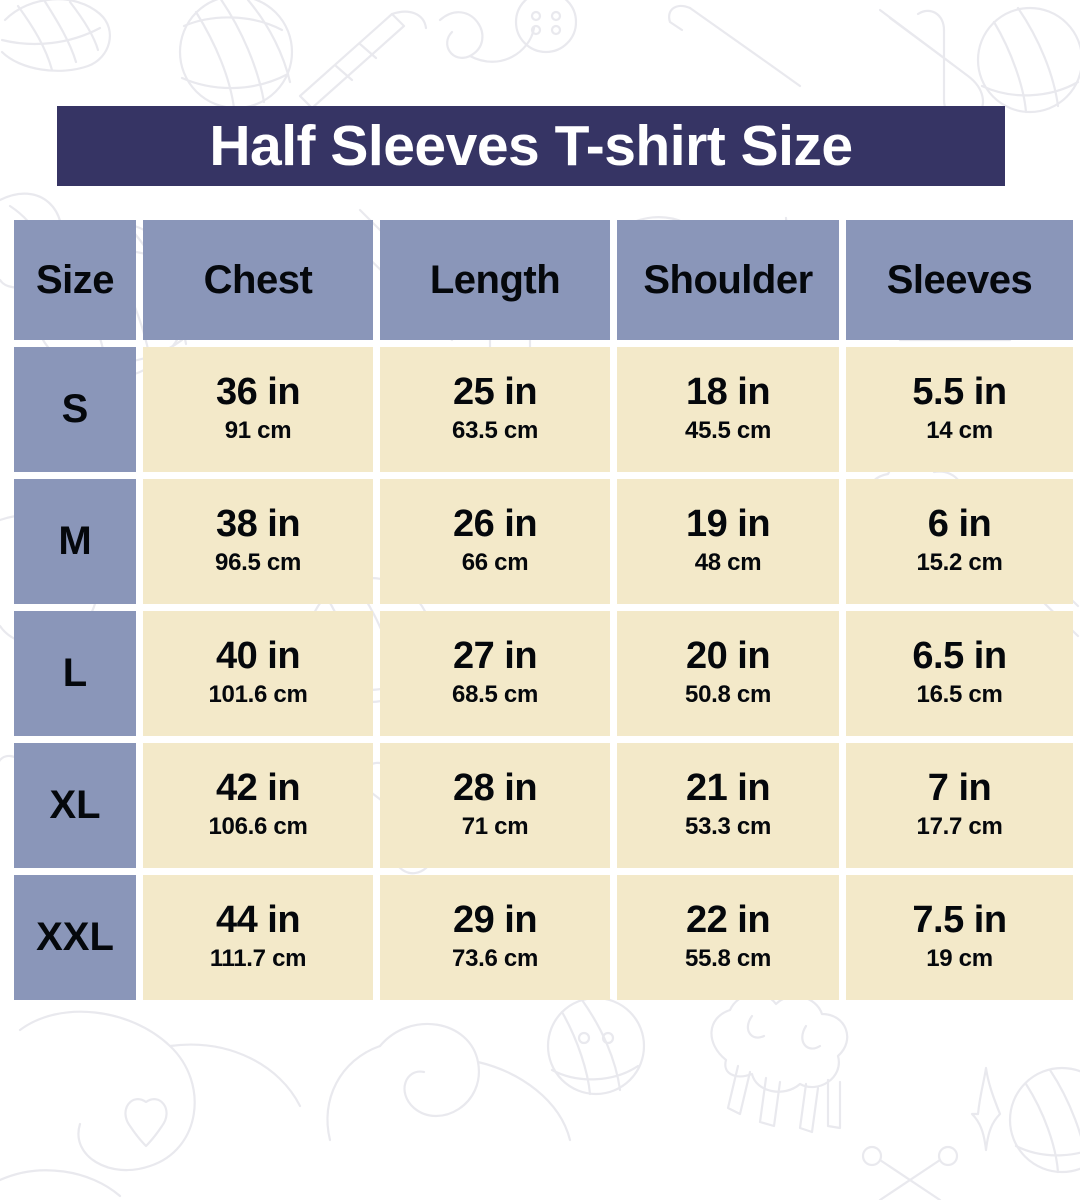  What do you see at coordinates (258, 826) in the screenshot?
I see `value-centimeters: 106.6 cm` at bounding box center [258, 826].